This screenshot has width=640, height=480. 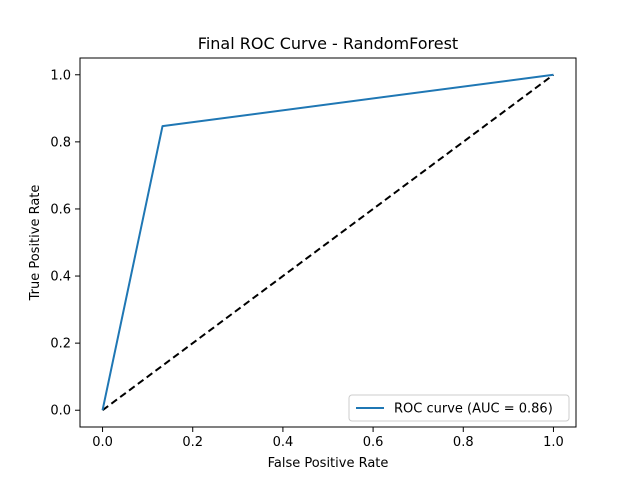 What do you see at coordinates (60, 411) in the screenshot?
I see `y-tick-label: 0.0` at bounding box center [60, 411].